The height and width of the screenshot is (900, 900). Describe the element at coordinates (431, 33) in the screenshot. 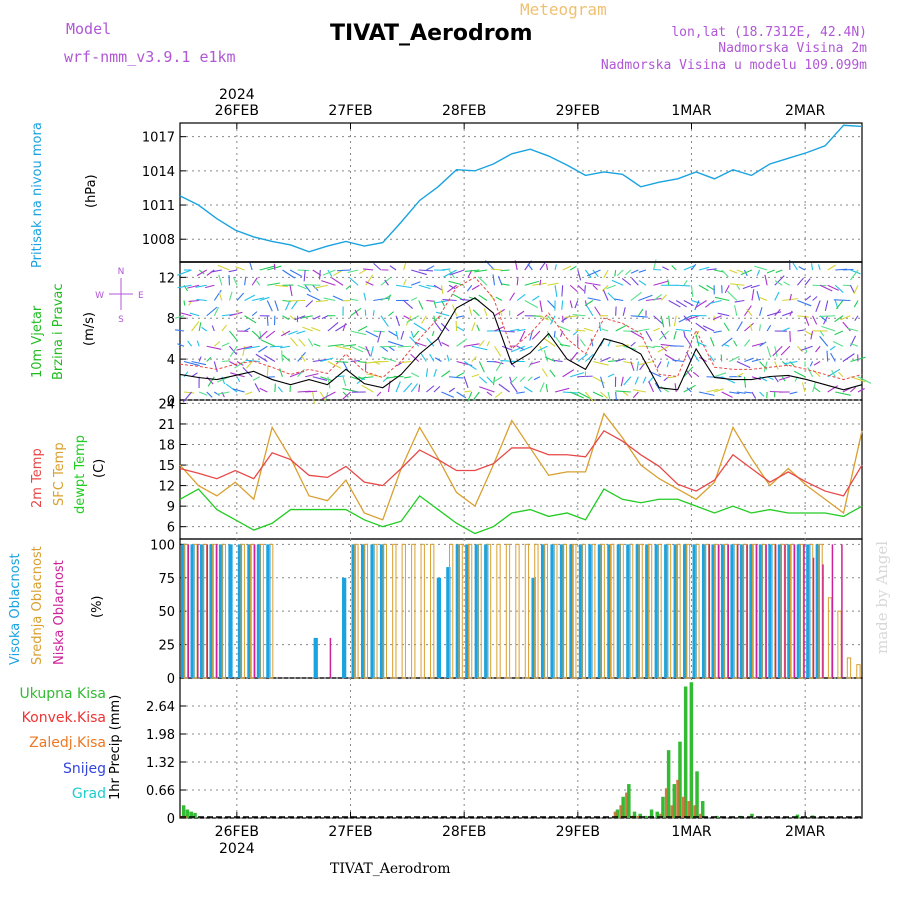

I see `page-title: TIVAT_Aerodrom` at that location.